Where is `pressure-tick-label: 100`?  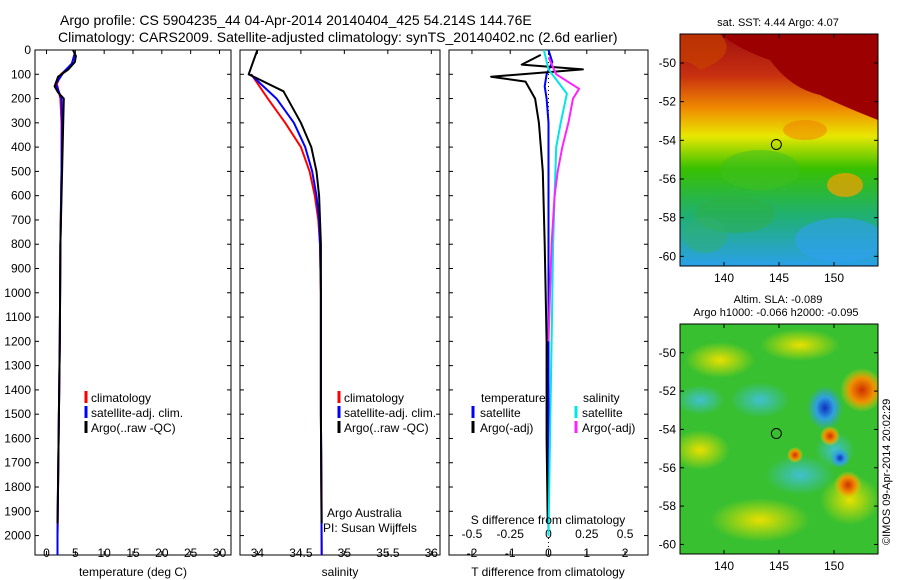 pressure-tick-label: 100 is located at coordinates (21, 74).